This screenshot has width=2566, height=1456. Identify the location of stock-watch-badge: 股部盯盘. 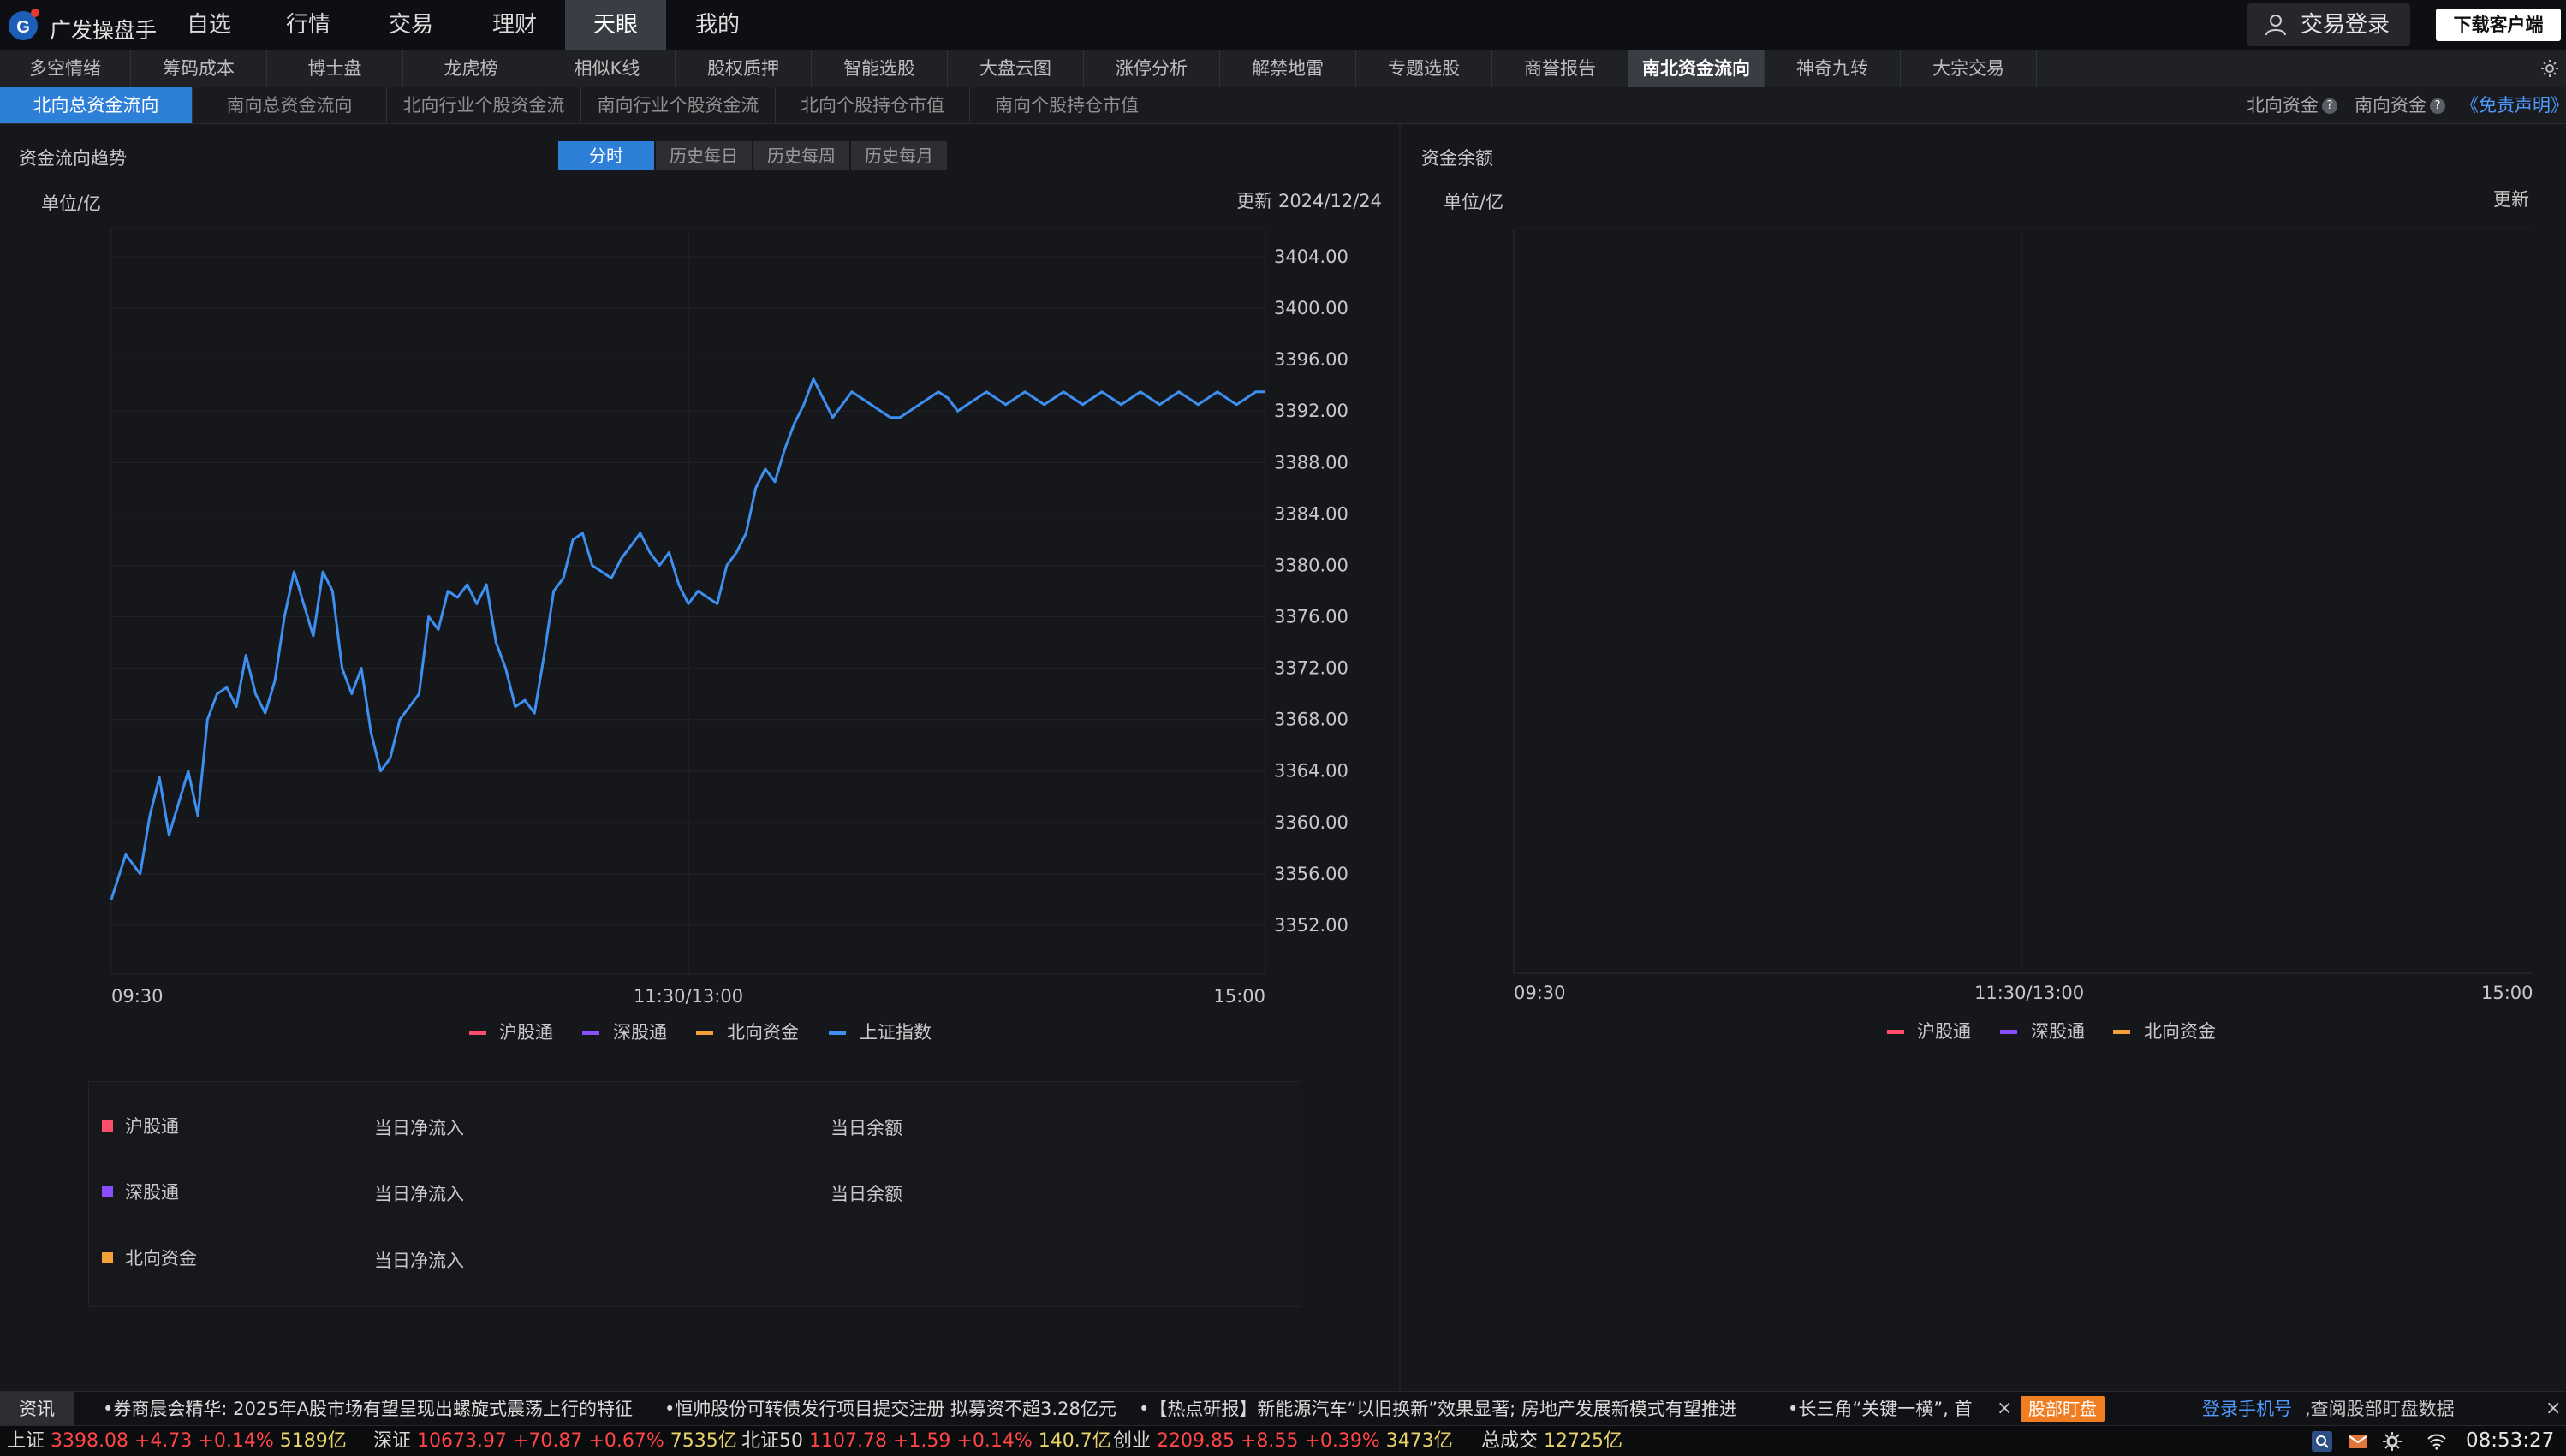
(2063, 1409).